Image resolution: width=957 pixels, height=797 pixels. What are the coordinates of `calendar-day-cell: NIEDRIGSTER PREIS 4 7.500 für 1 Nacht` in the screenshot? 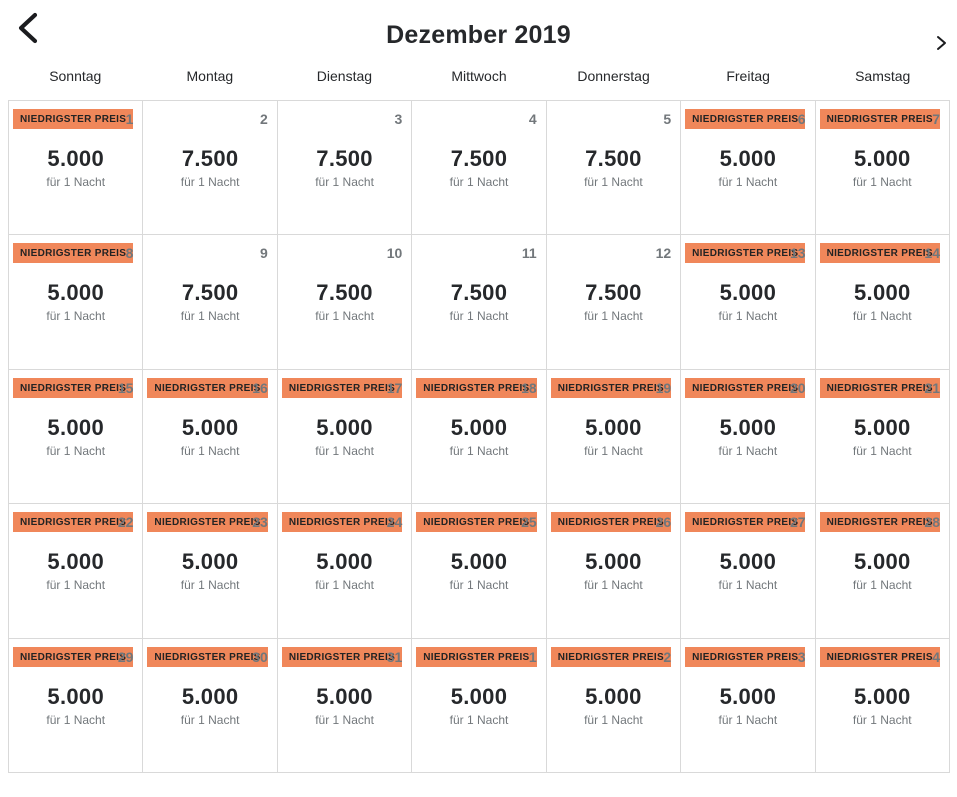 It's located at (479, 168).